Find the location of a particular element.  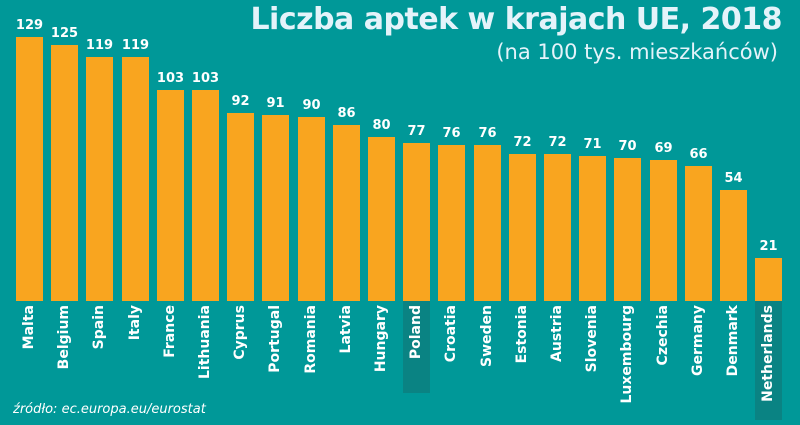

category-label: Hungary is located at coordinates (381, 365).